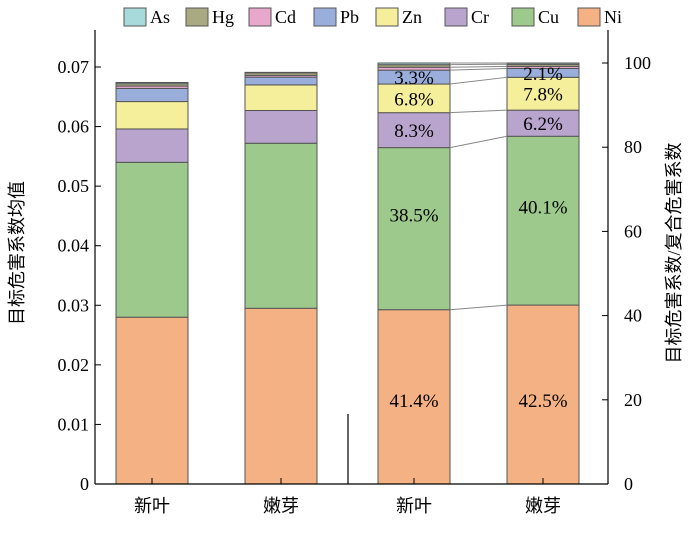 The image size is (700, 540). I want to click on percent-label: 41.4%, so click(413, 401).